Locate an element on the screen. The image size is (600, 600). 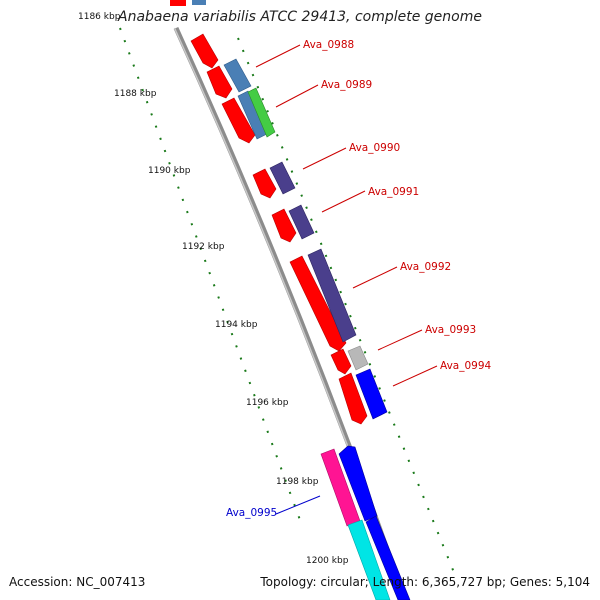
tick-label: 1186 kbp is located at coordinates (99, 17).